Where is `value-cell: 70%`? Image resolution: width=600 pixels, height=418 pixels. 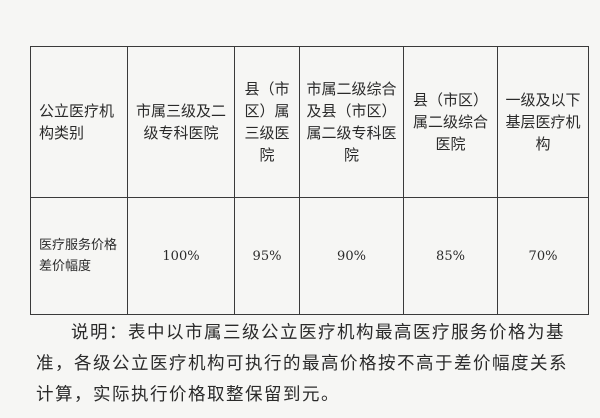
value-cell: 70% is located at coordinates (543, 256).